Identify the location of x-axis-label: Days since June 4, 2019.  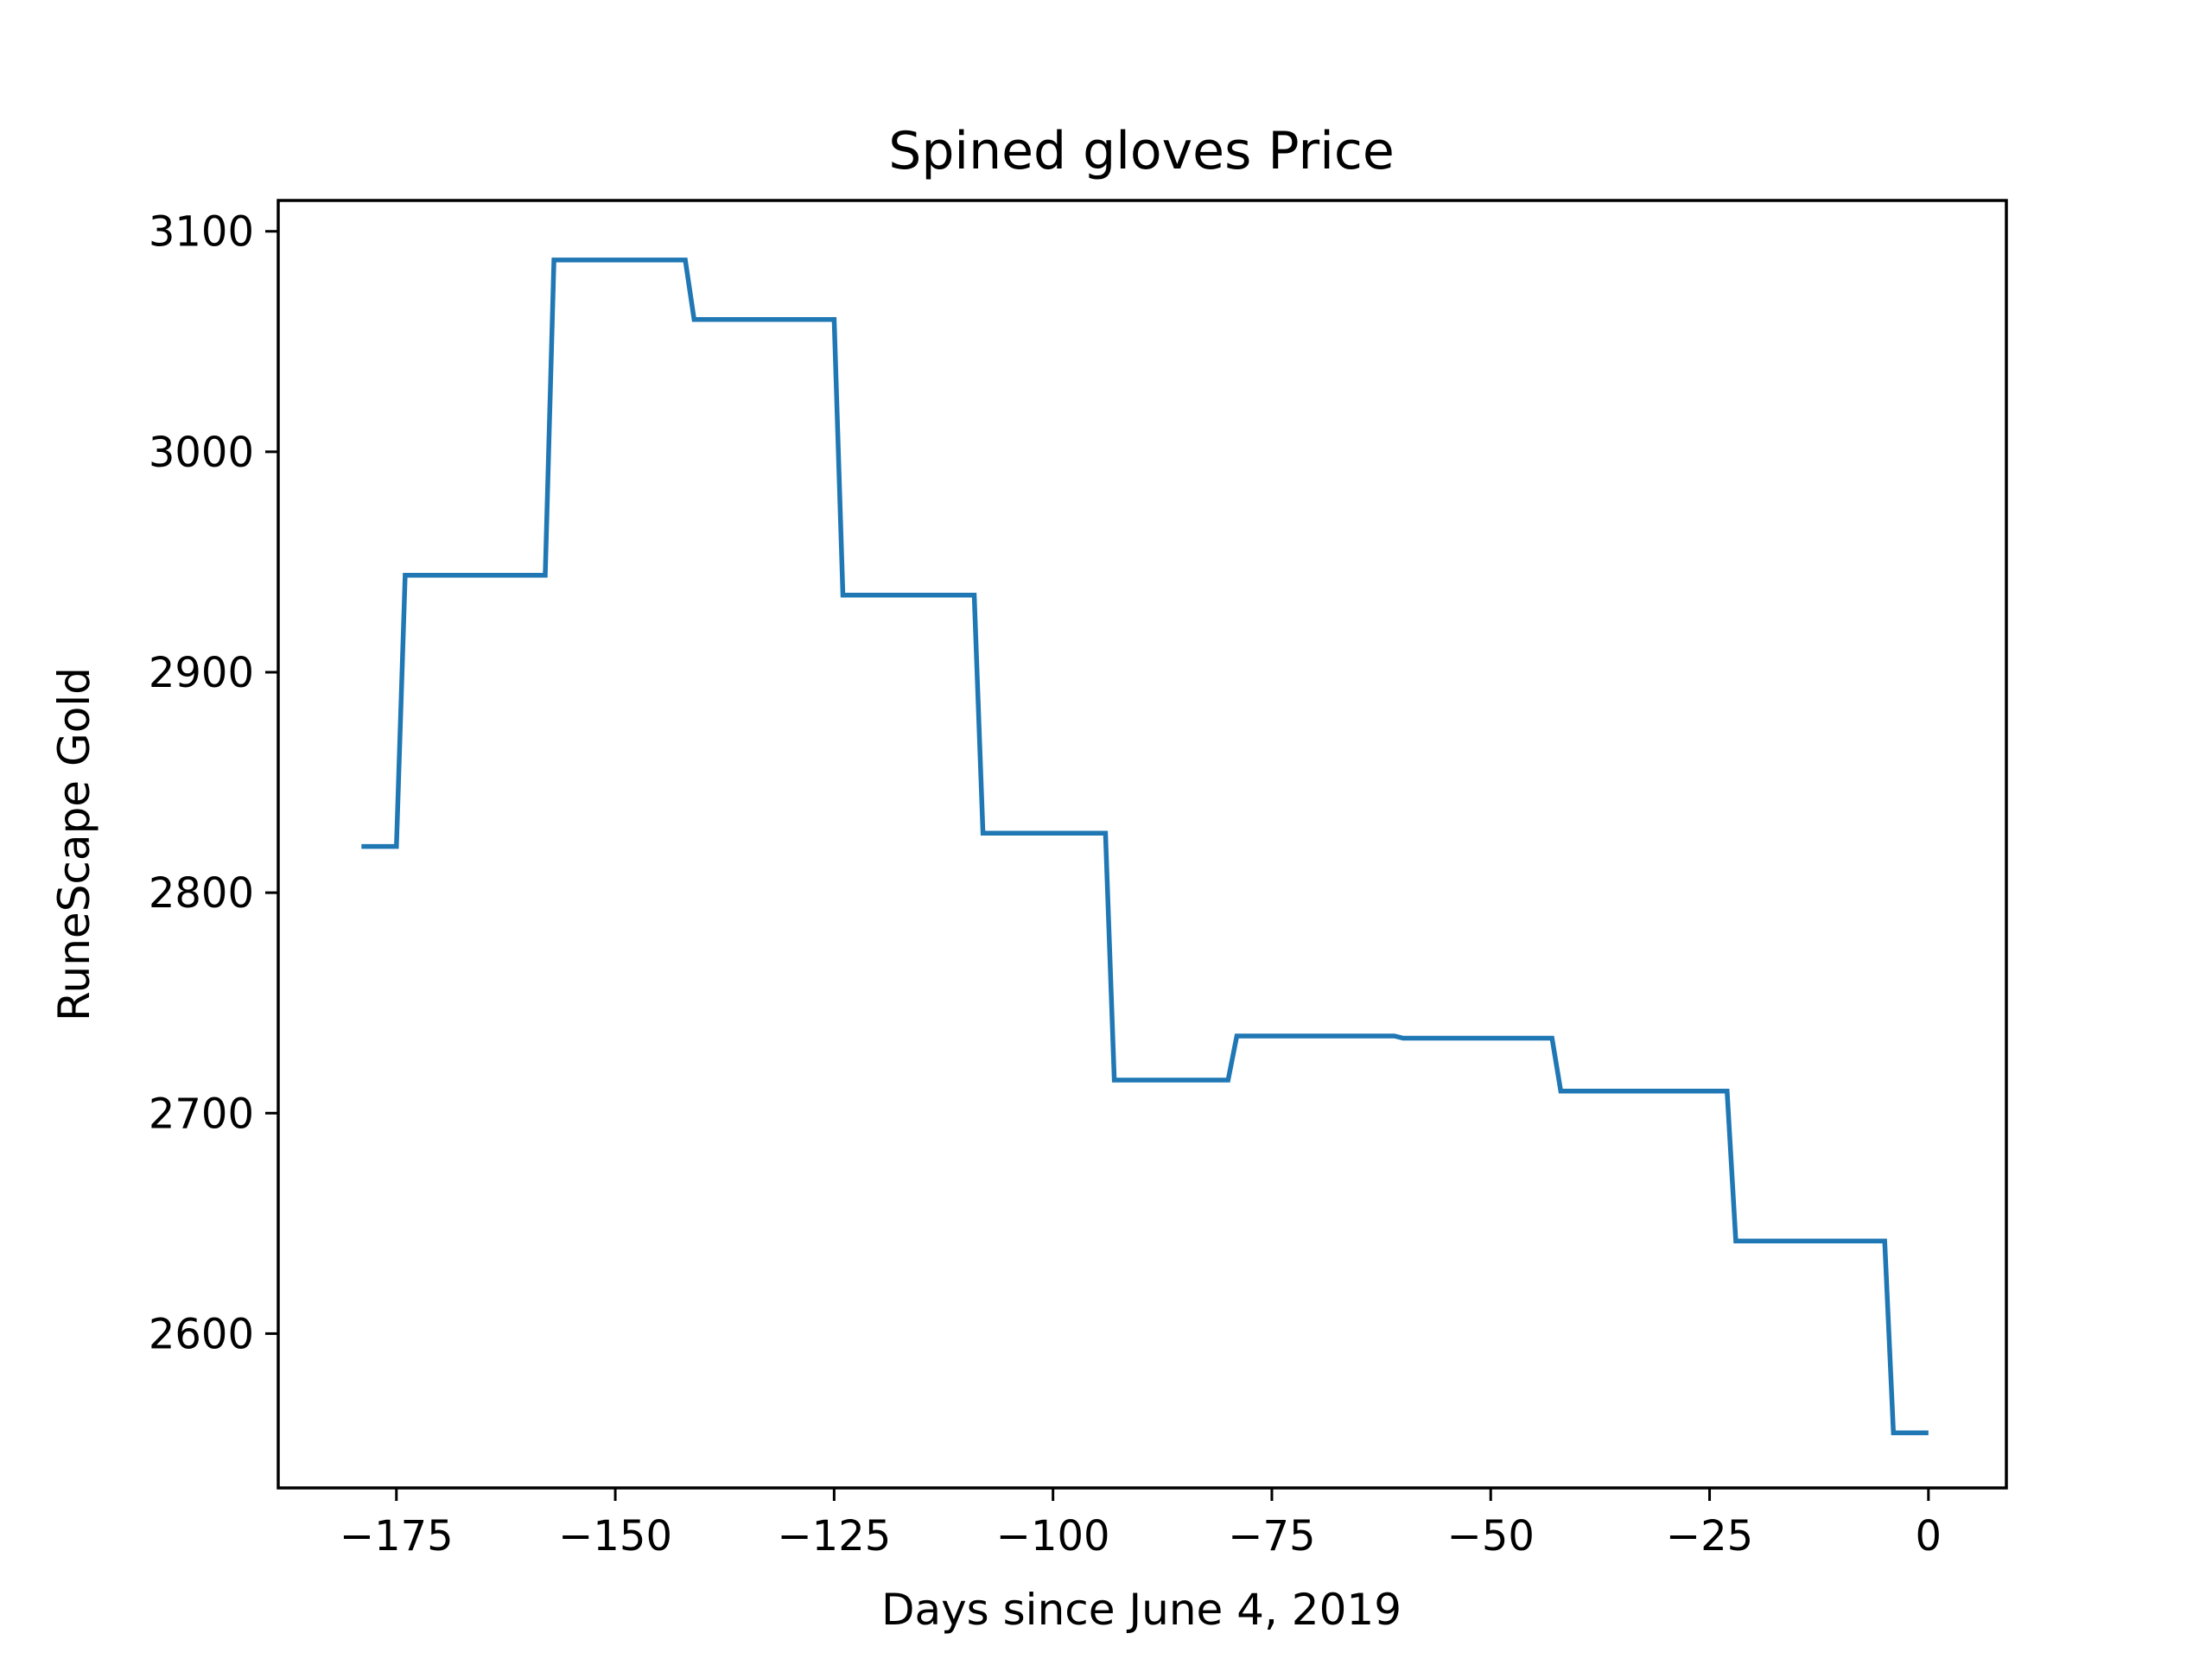
(1141, 1610).